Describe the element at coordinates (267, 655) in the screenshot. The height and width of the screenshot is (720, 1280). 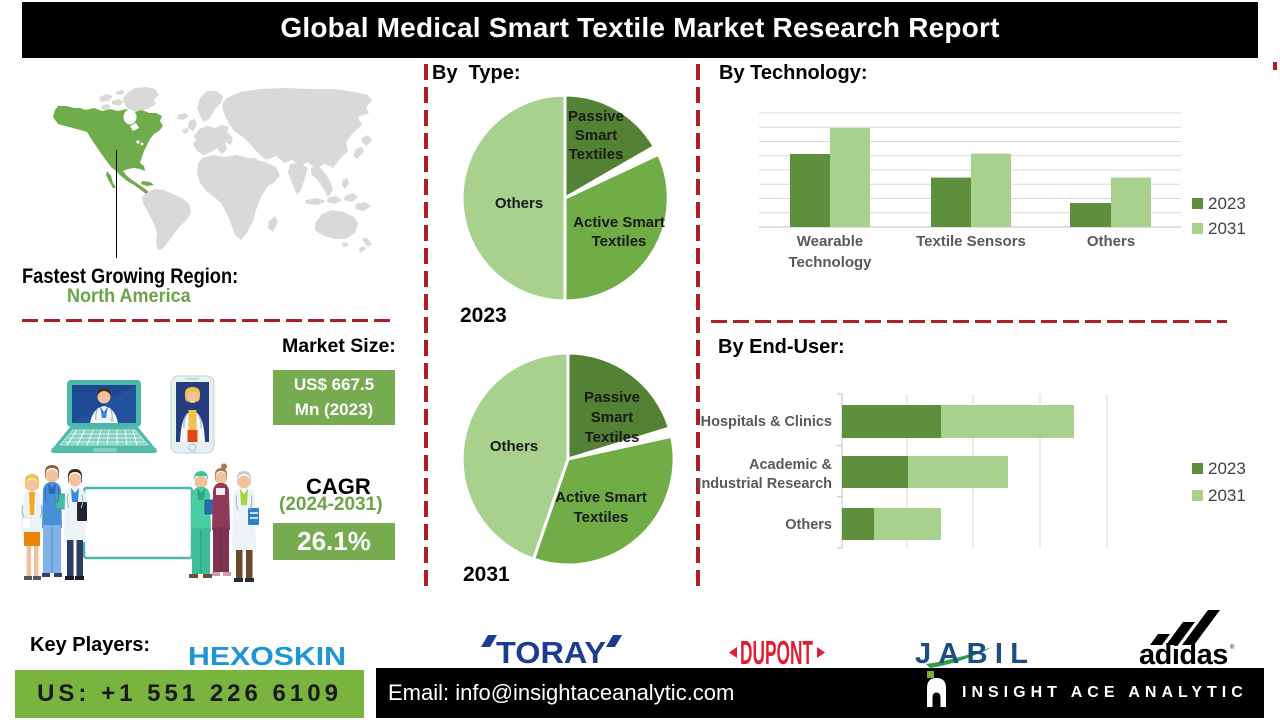
I see `svg-text: HEXOSKIN` at that location.